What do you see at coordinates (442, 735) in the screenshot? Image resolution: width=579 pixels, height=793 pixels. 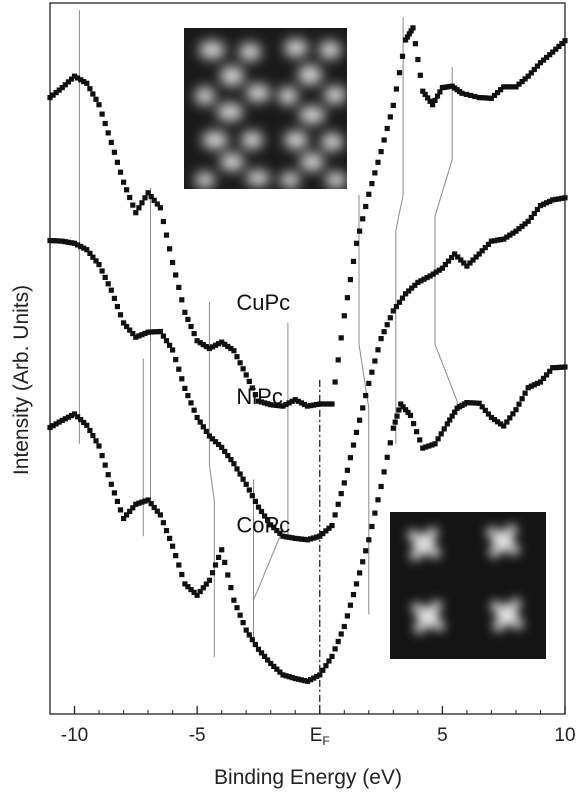 I see `x-tick-label: 5` at bounding box center [442, 735].